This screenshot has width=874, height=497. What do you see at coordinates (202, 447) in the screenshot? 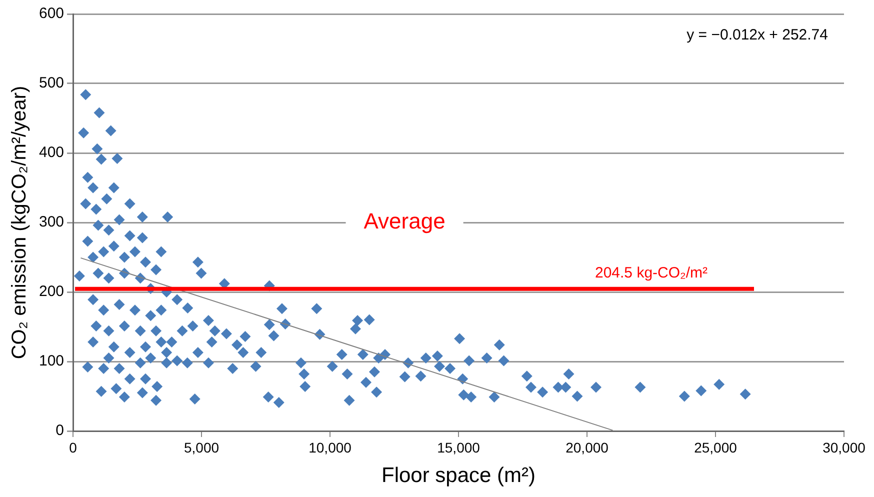
I see `x-tick-label: 5,000` at bounding box center [202, 447].